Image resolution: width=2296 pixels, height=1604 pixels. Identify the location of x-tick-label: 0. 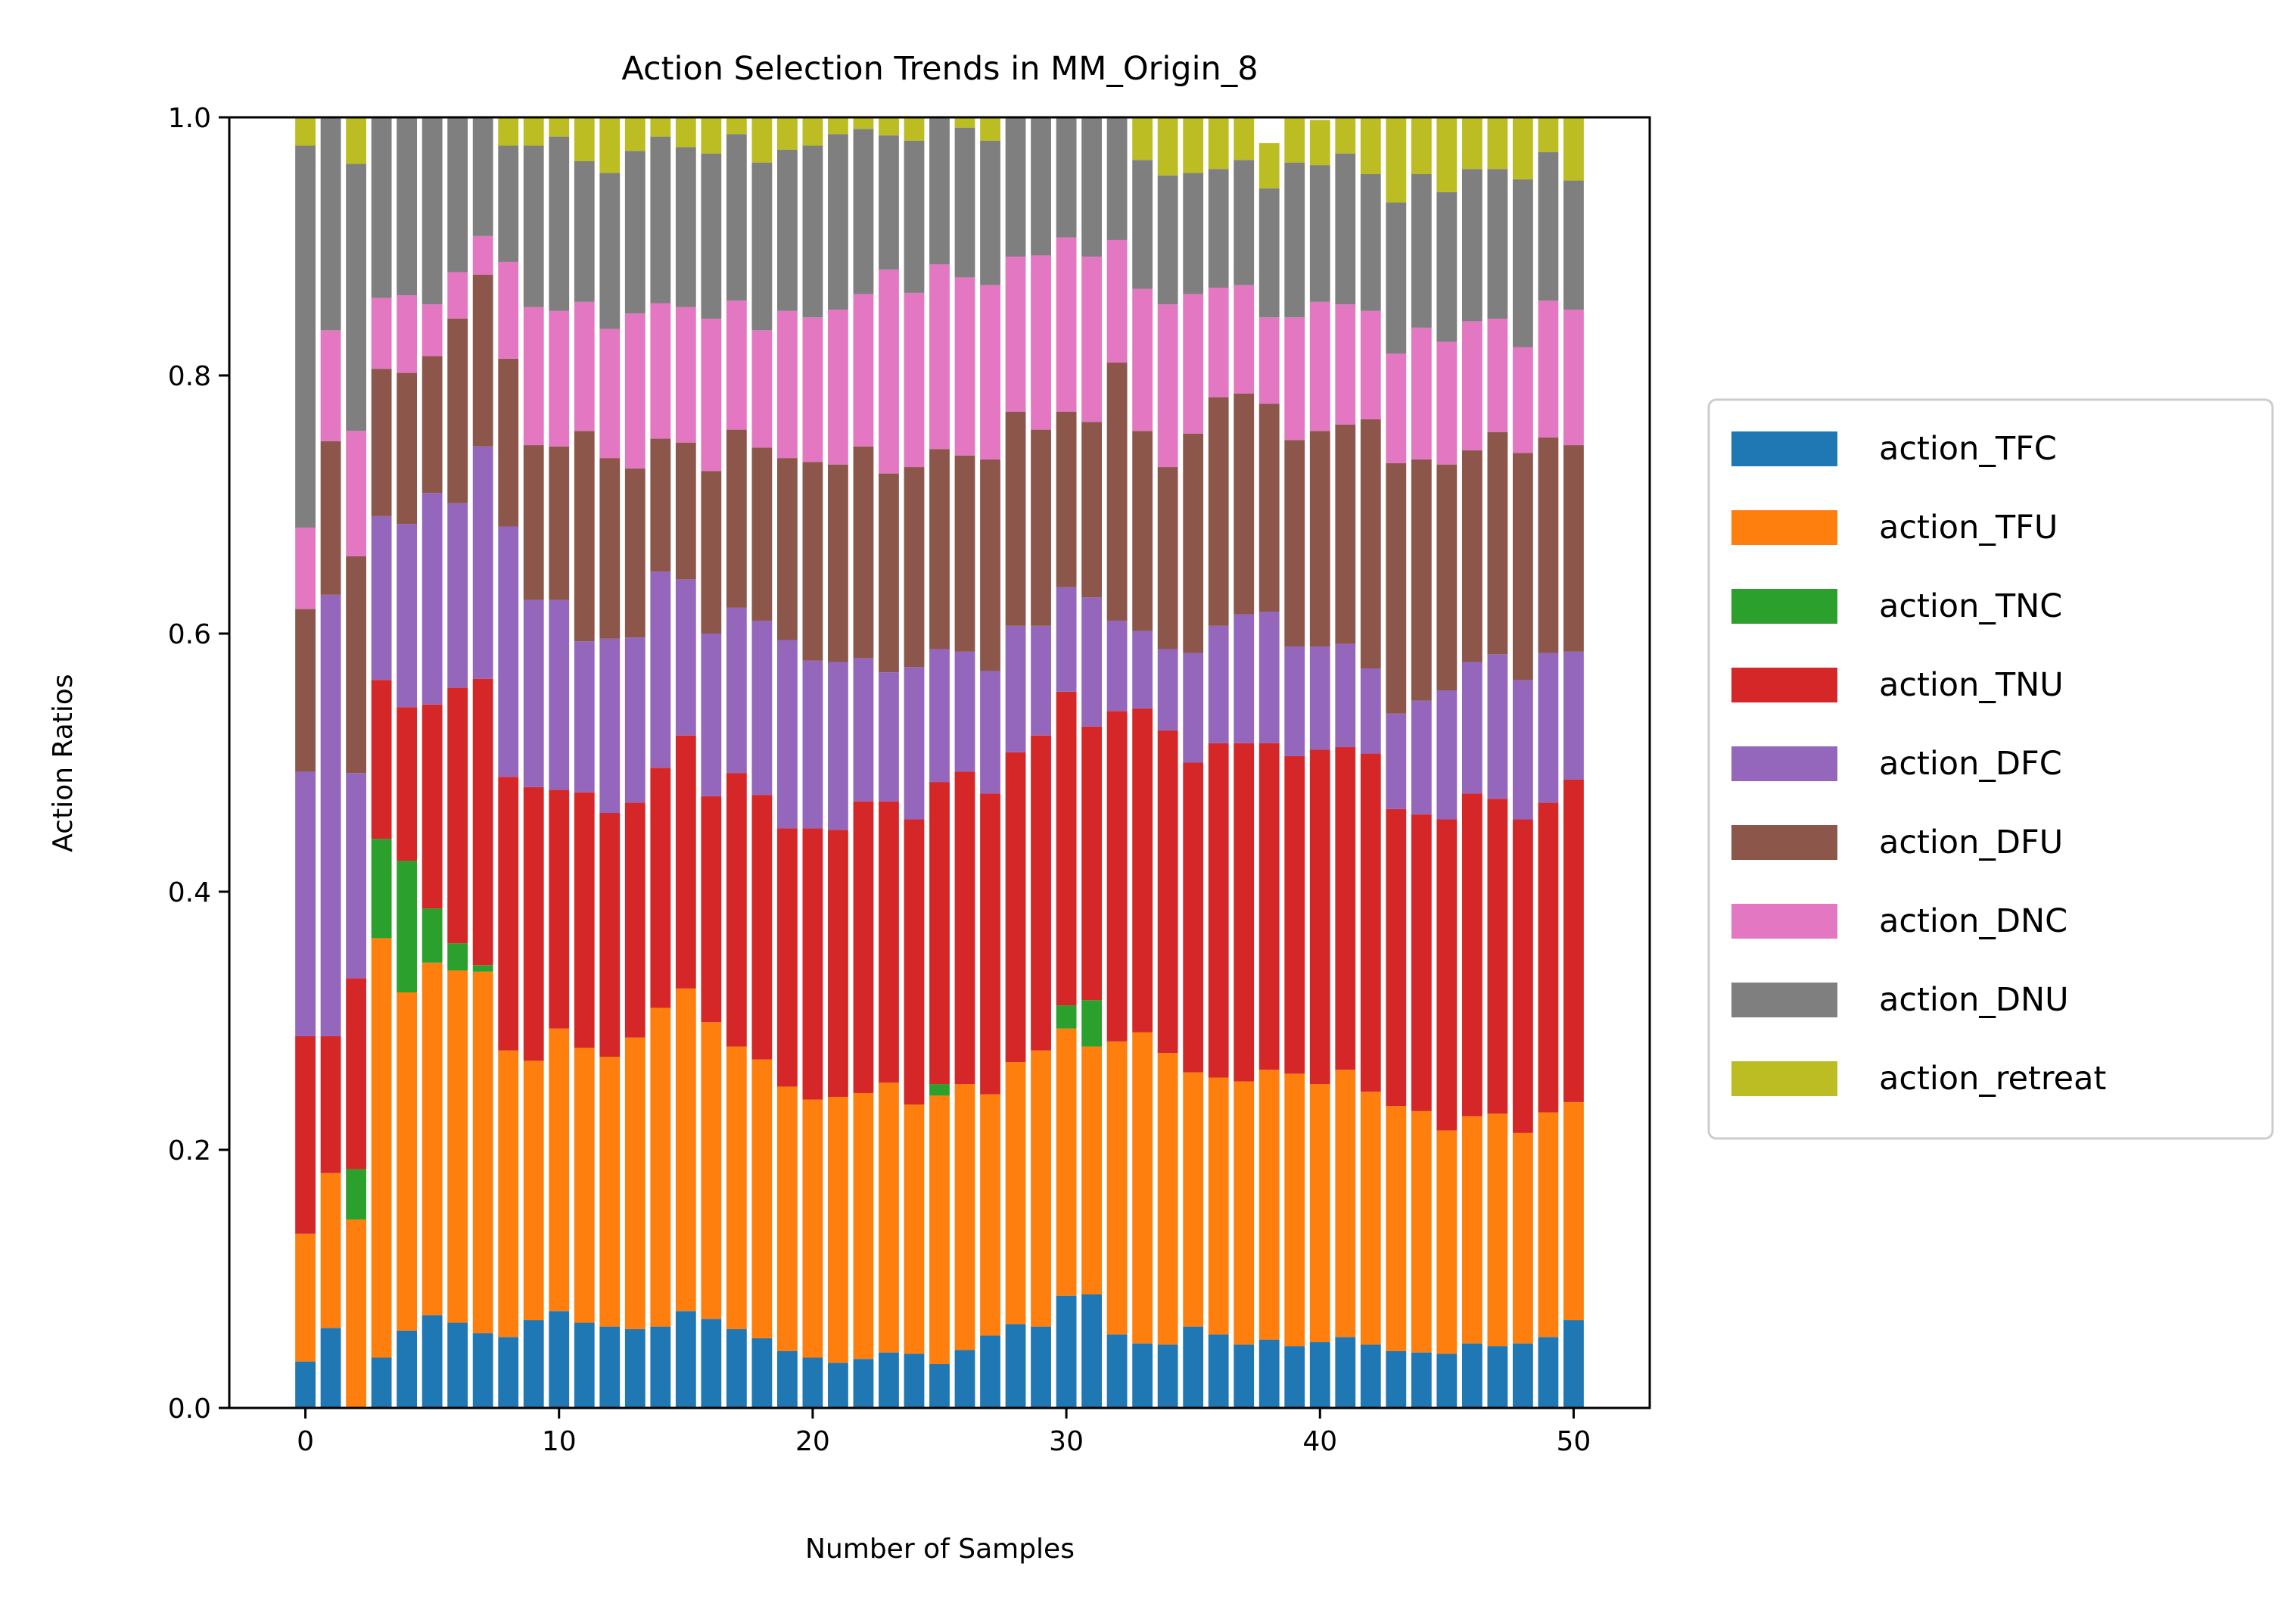
(305, 1442).